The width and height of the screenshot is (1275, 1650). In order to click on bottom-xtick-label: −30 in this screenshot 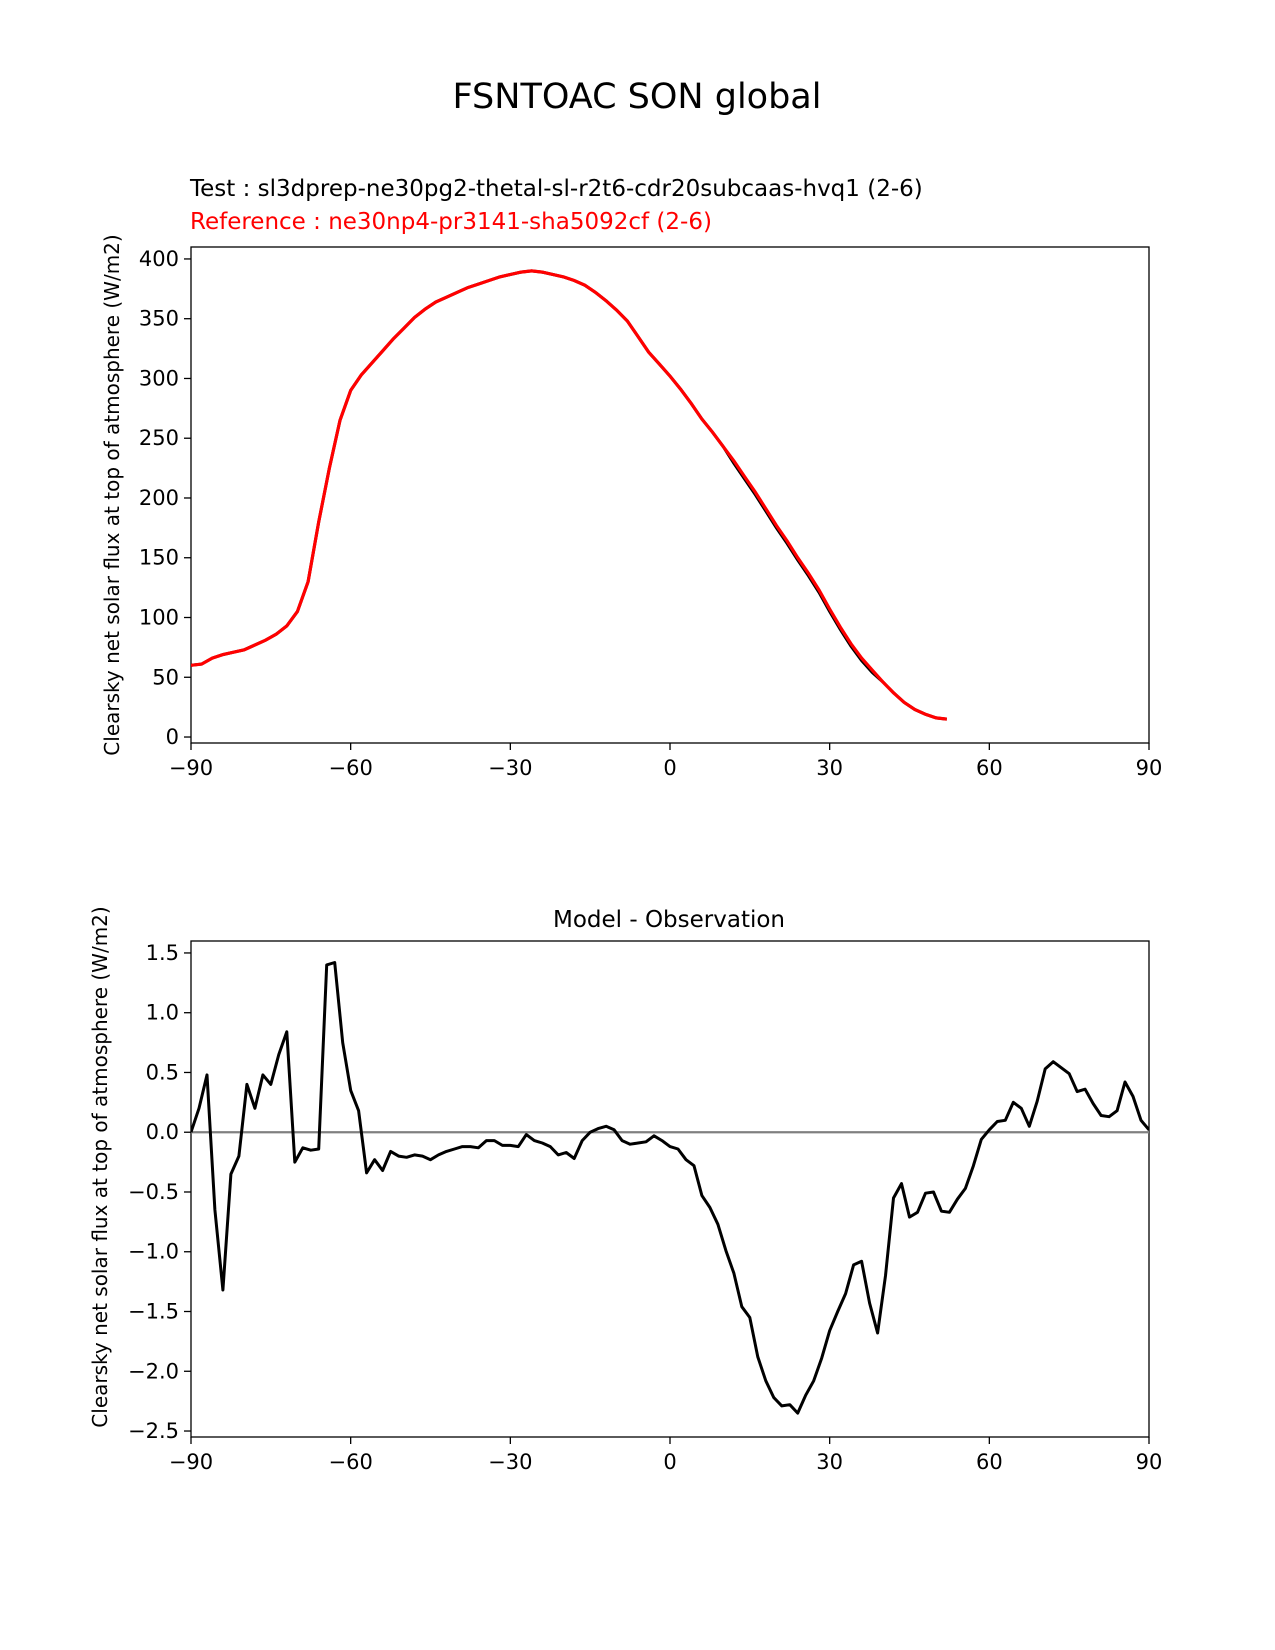, I will do `click(510, 1462)`.